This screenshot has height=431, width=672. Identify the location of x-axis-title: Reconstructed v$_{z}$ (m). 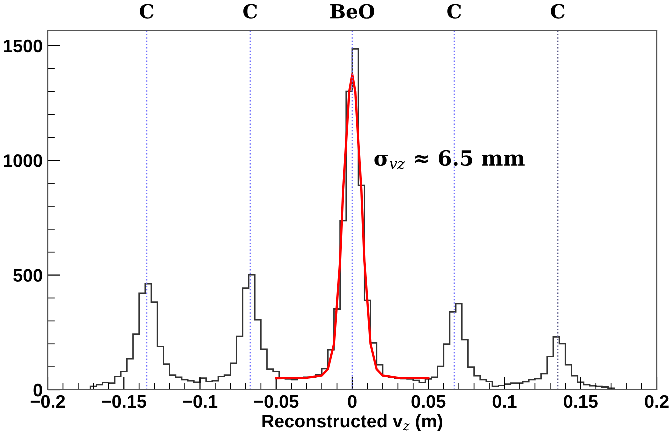
(352, 422).